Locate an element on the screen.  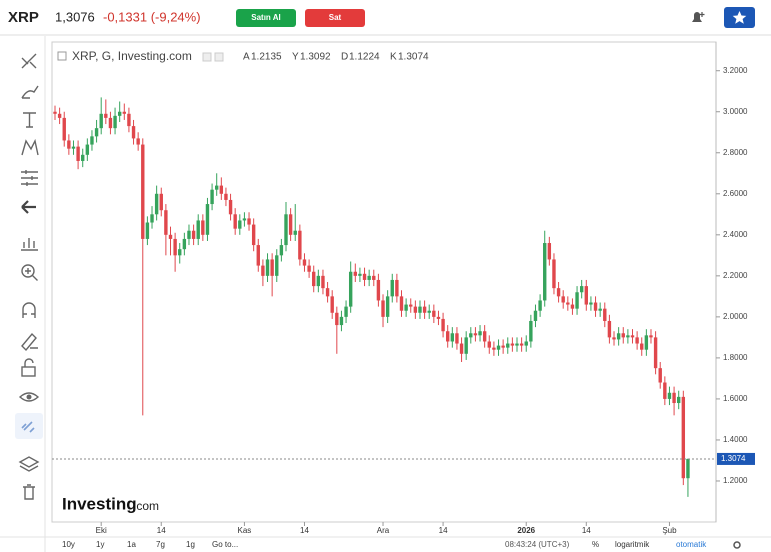
pattern-tool is located at coordinates (30, 147).